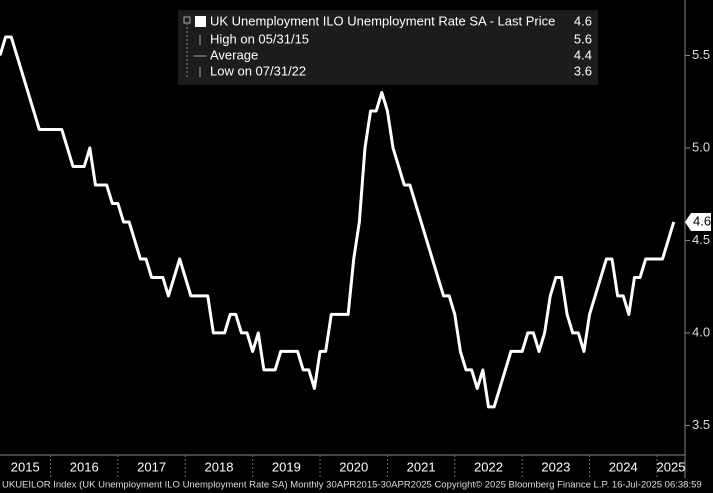 The width and height of the screenshot is (713, 493). What do you see at coordinates (701, 54) in the screenshot?
I see `y-tick-label: 5.5` at bounding box center [701, 54].